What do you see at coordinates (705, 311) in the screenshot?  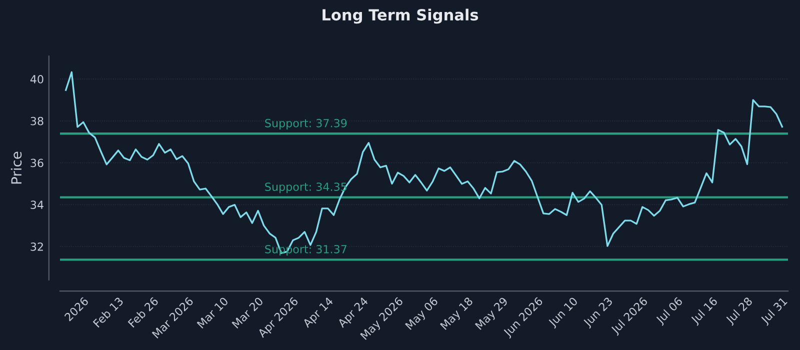 I see `x-tick-label: Jul 16` at bounding box center [705, 311].